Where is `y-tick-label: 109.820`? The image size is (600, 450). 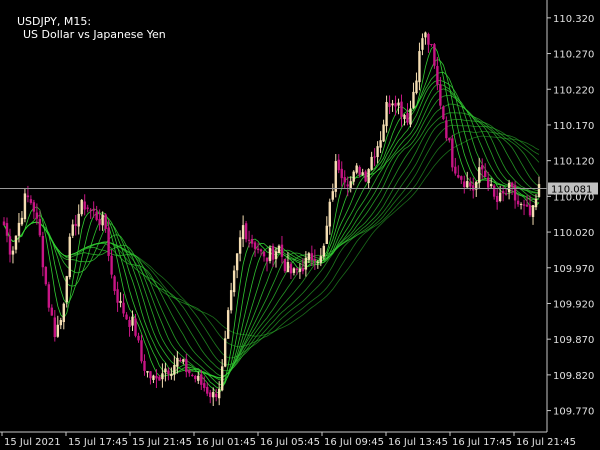
y-tick-label: 109.820 is located at coordinates (573, 376).